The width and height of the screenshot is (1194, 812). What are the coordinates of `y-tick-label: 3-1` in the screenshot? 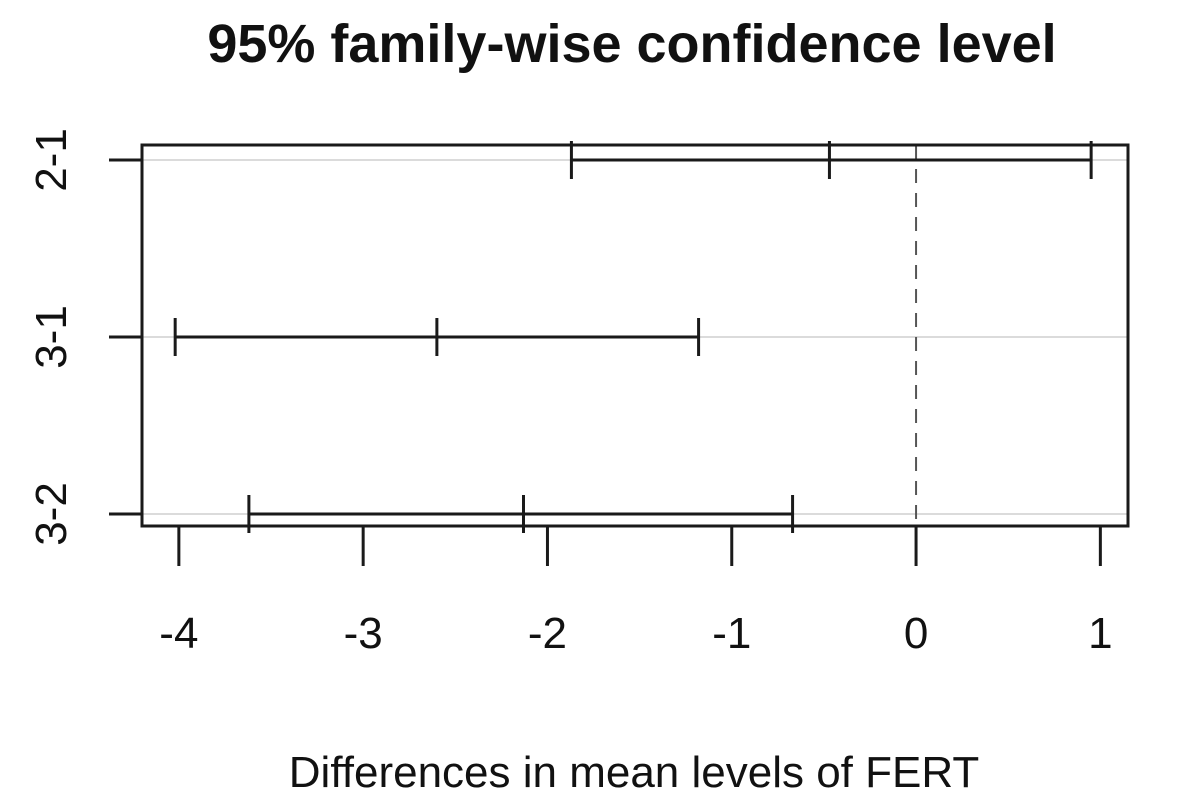 It's located at (51, 337).